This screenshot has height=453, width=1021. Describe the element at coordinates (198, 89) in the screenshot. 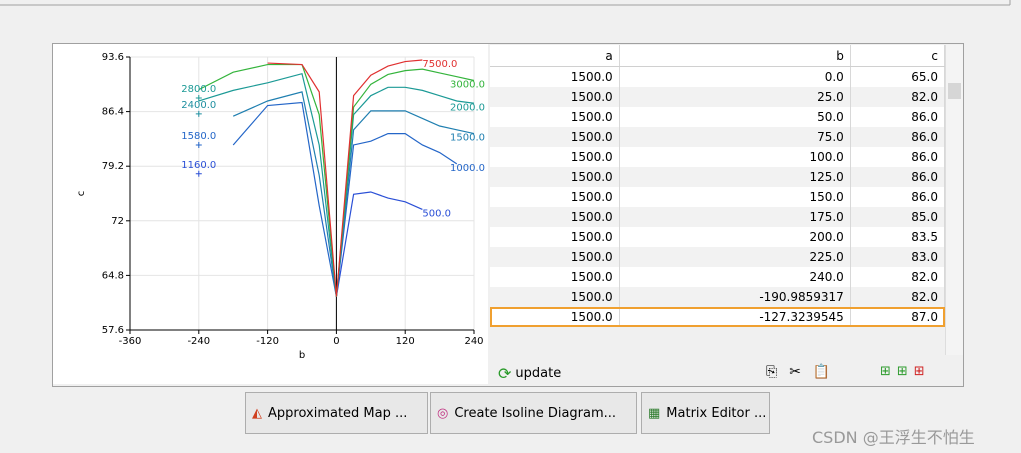

I see `point-label: 2800.0` at that location.